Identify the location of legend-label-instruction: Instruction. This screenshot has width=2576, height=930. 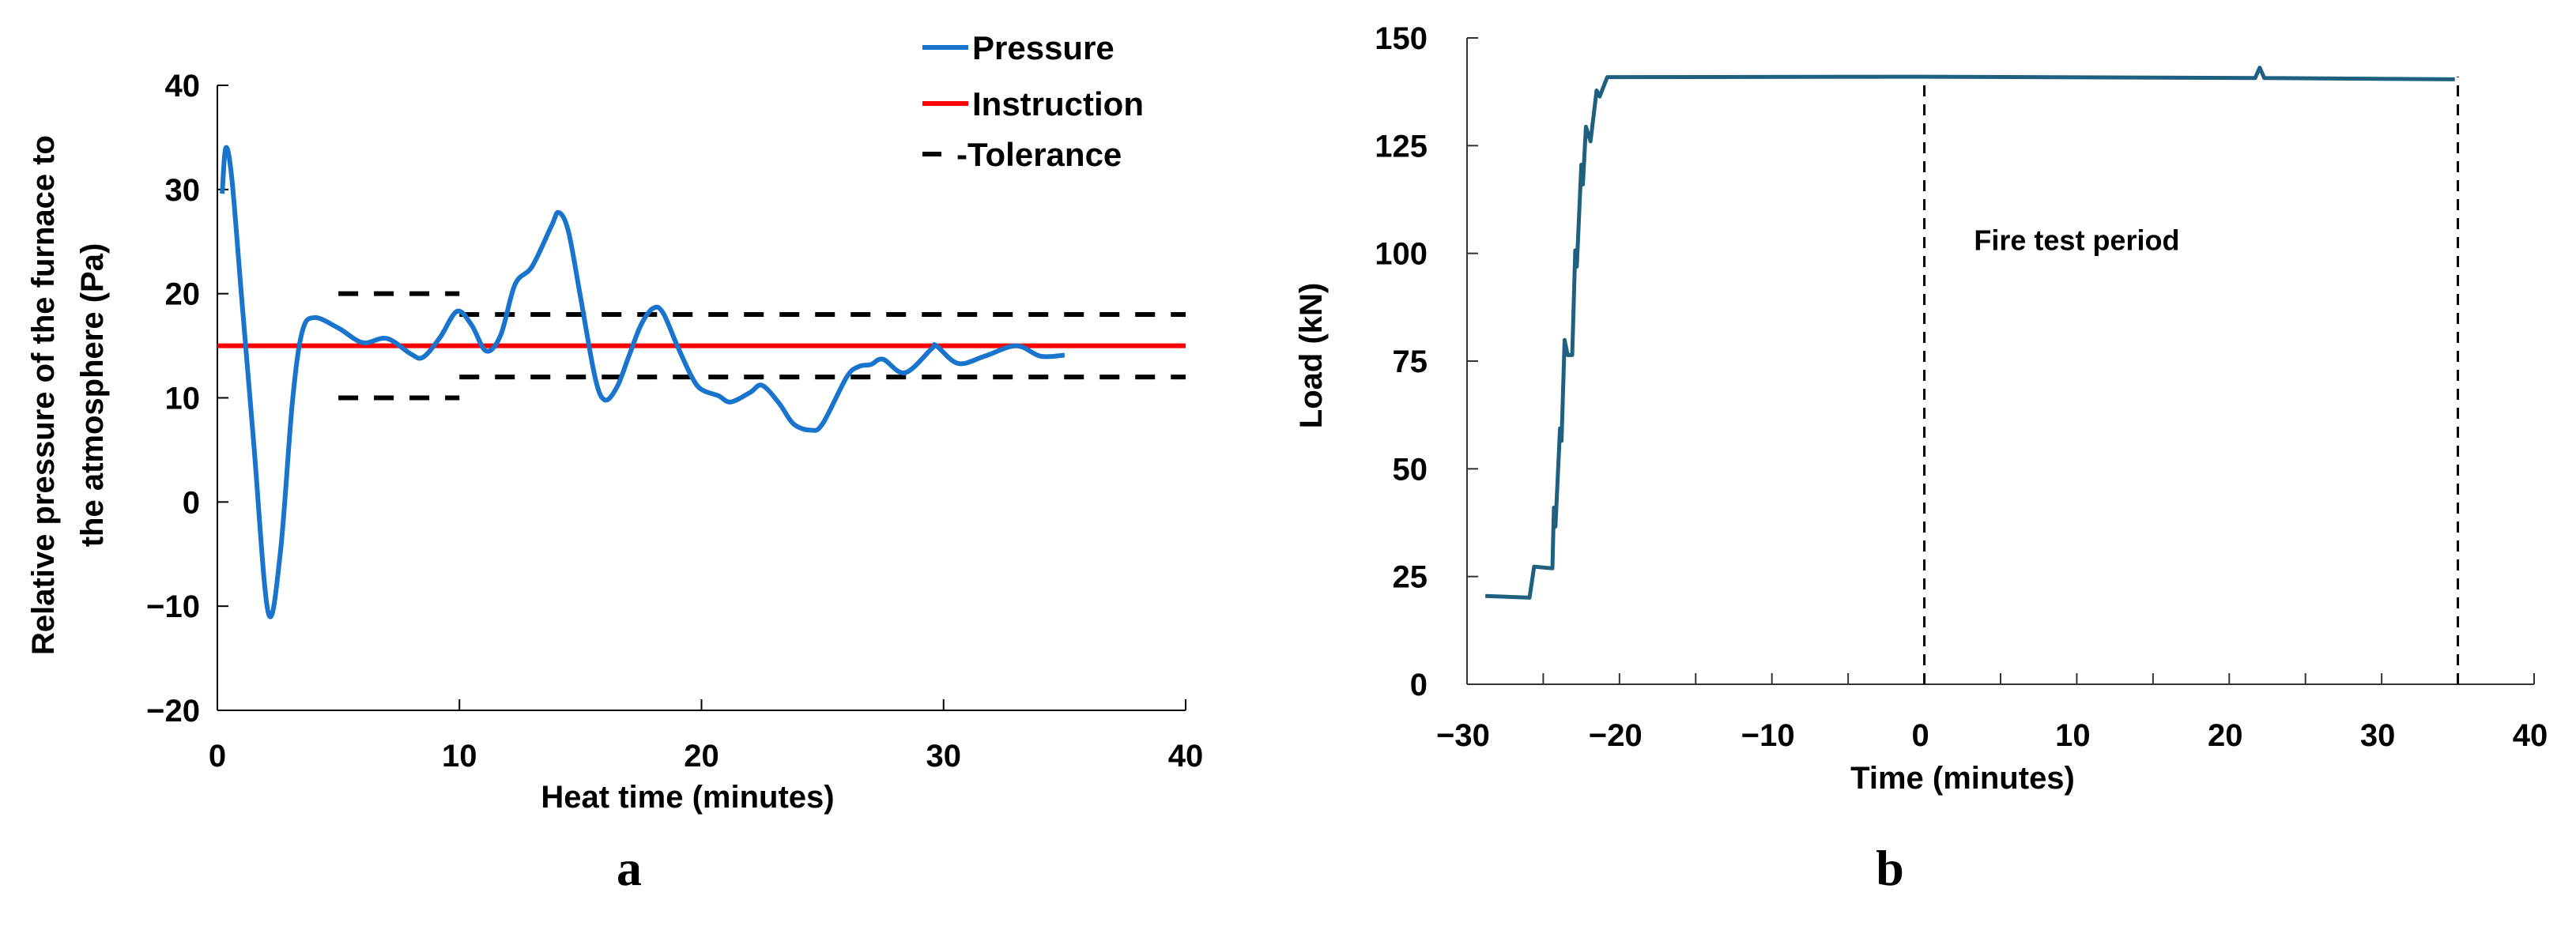
(1058, 104).